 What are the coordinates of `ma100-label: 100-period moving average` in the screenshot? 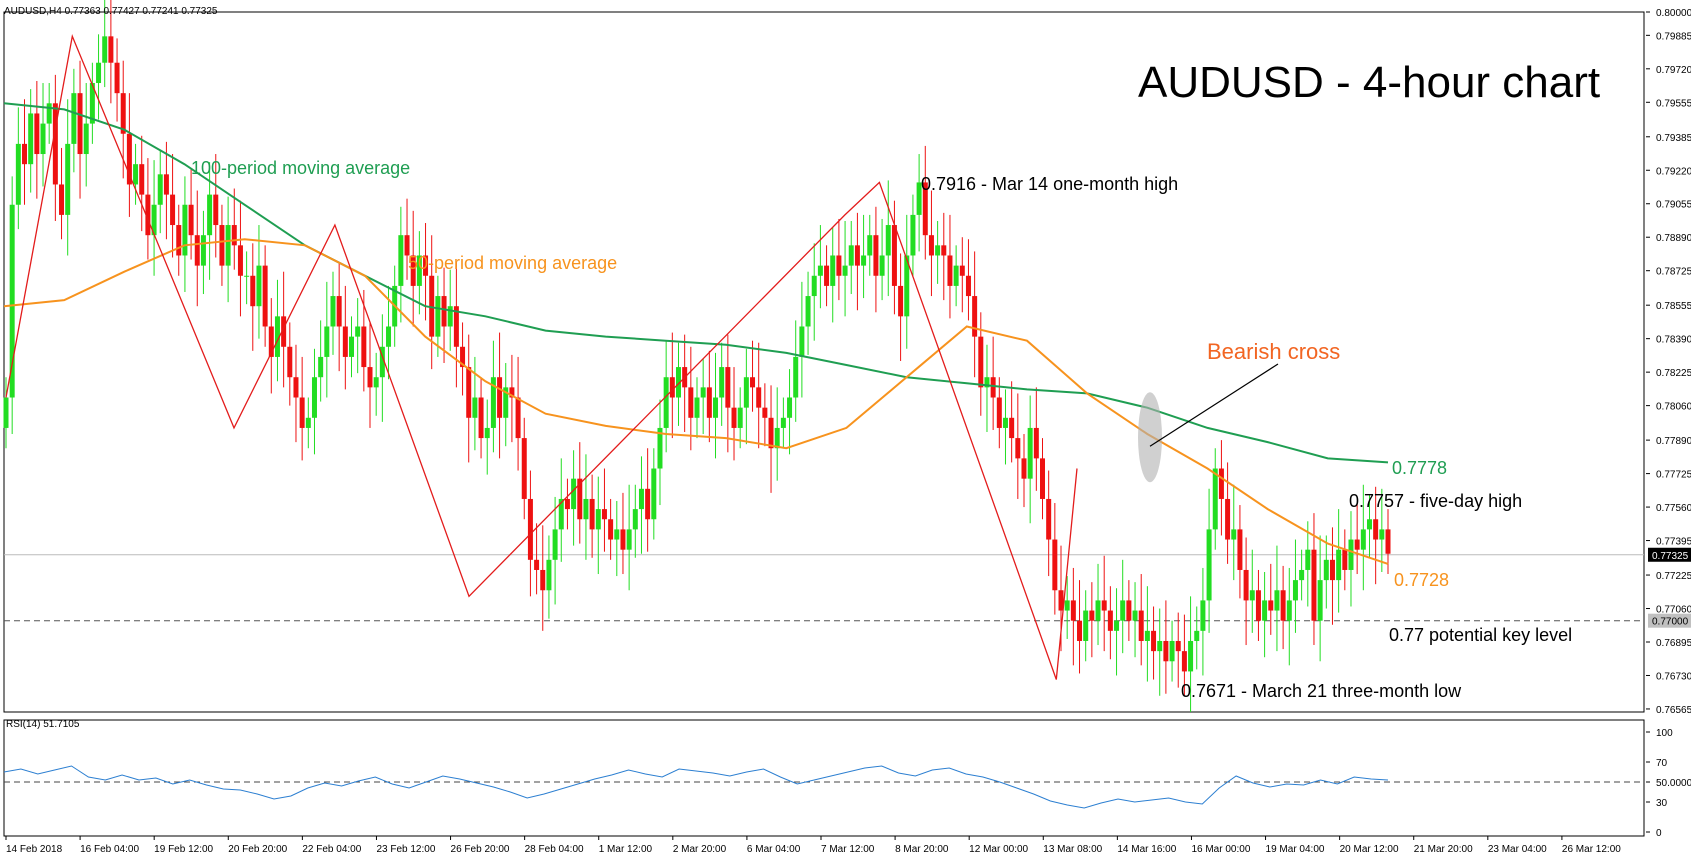 It's located at (301, 168).